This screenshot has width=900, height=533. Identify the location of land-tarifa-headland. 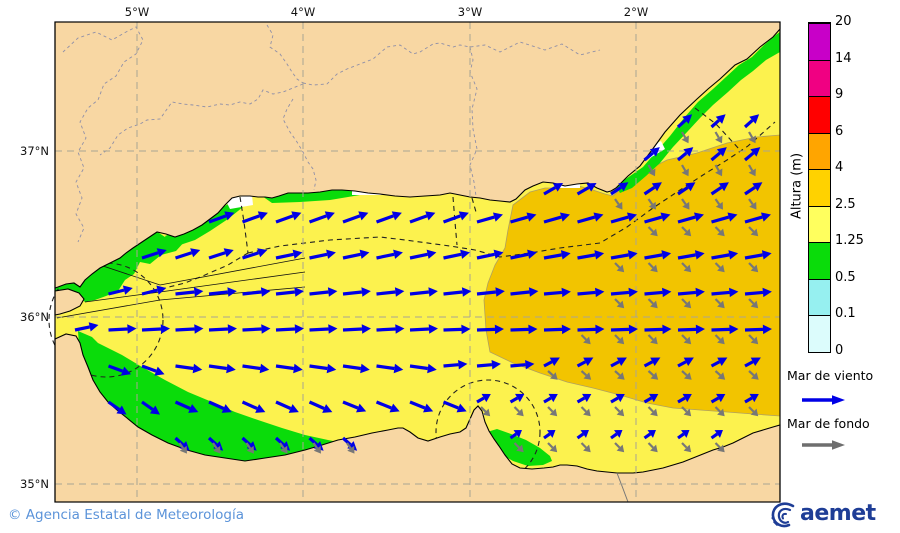
(69, 302).